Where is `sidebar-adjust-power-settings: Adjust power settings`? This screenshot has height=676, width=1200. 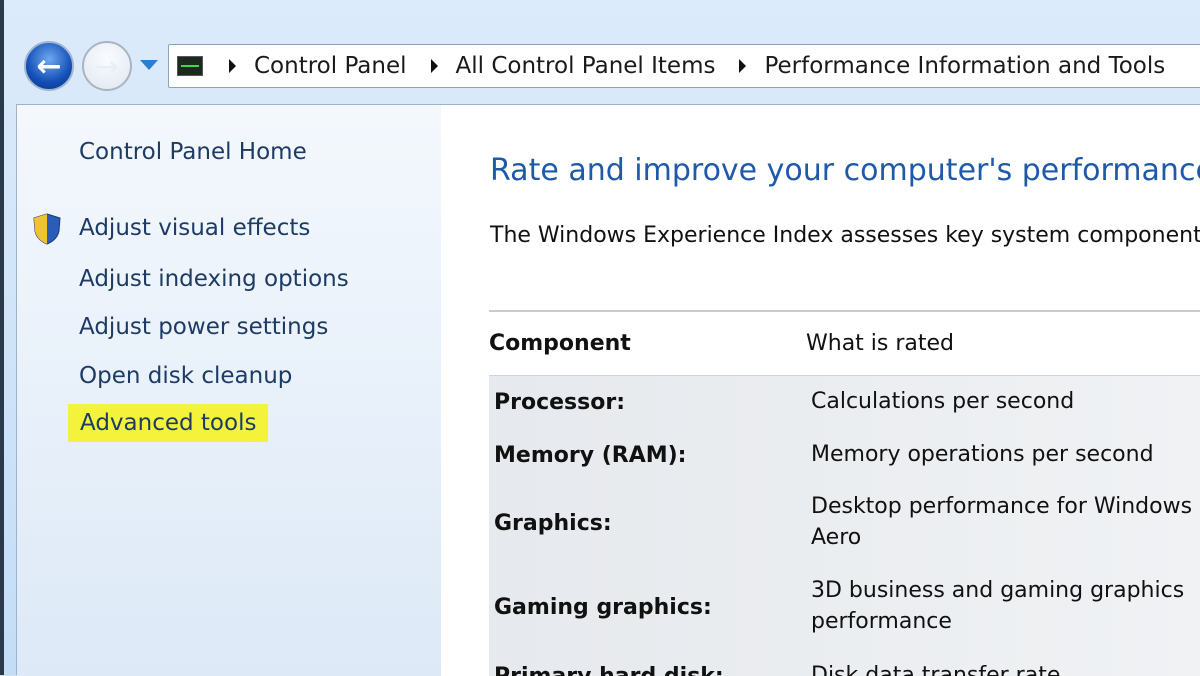
sidebar-adjust-power-settings: Adjust power settings is located at coordinates (204, 327).